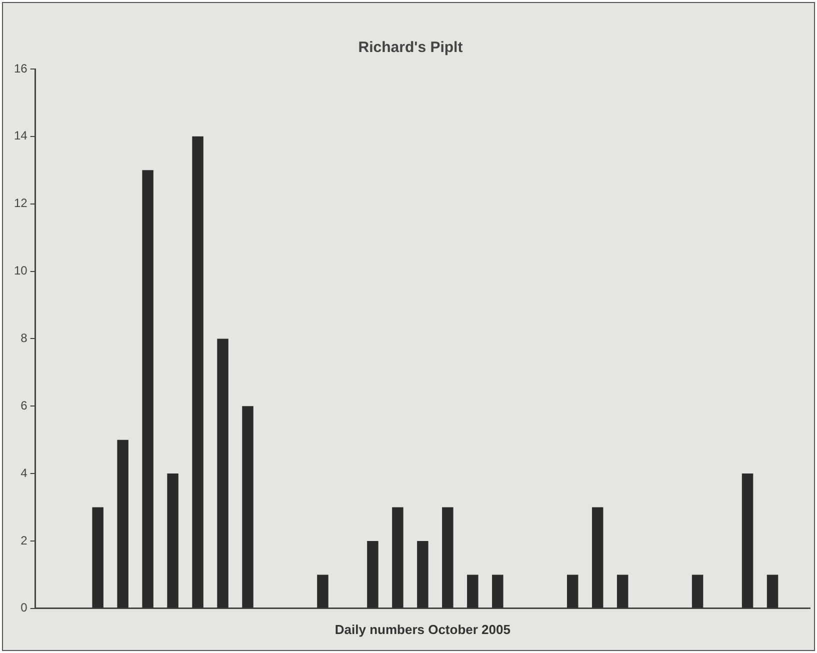 This screenshot has height=653, width=817. What do you see at coordinates (21, 135) in the screenshot?
I see `y-tick-label: 14` at bounding box center [21, 135].